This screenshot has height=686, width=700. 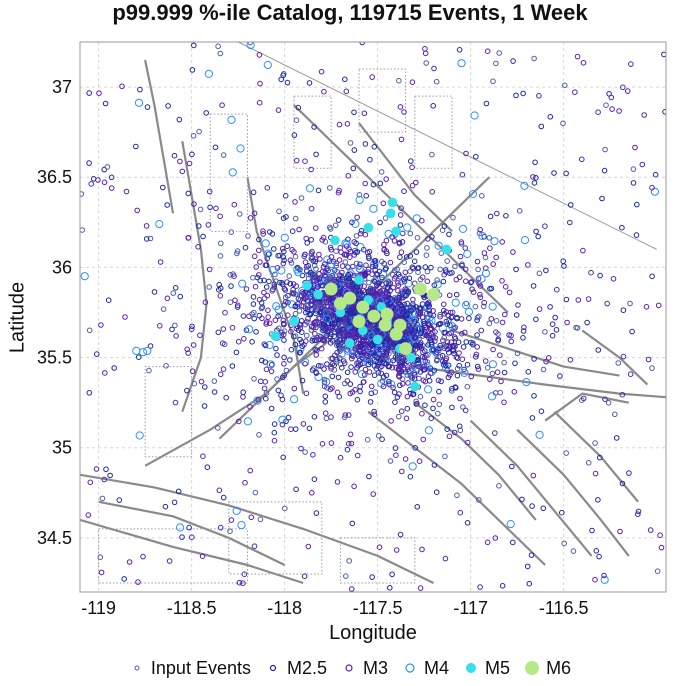 What do you see at coordinates (382, 100) in the screenshot?
I see `fault-zone-outline` at bounding box center [382, 100].